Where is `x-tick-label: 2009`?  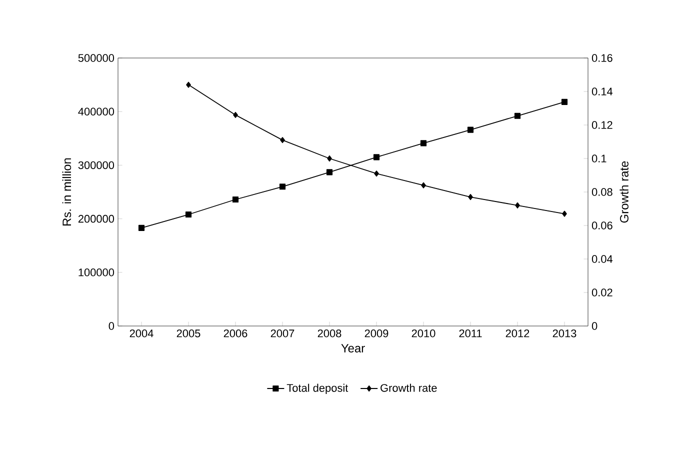 x-tick-label: 2009 is located at coordinates (376, 334).